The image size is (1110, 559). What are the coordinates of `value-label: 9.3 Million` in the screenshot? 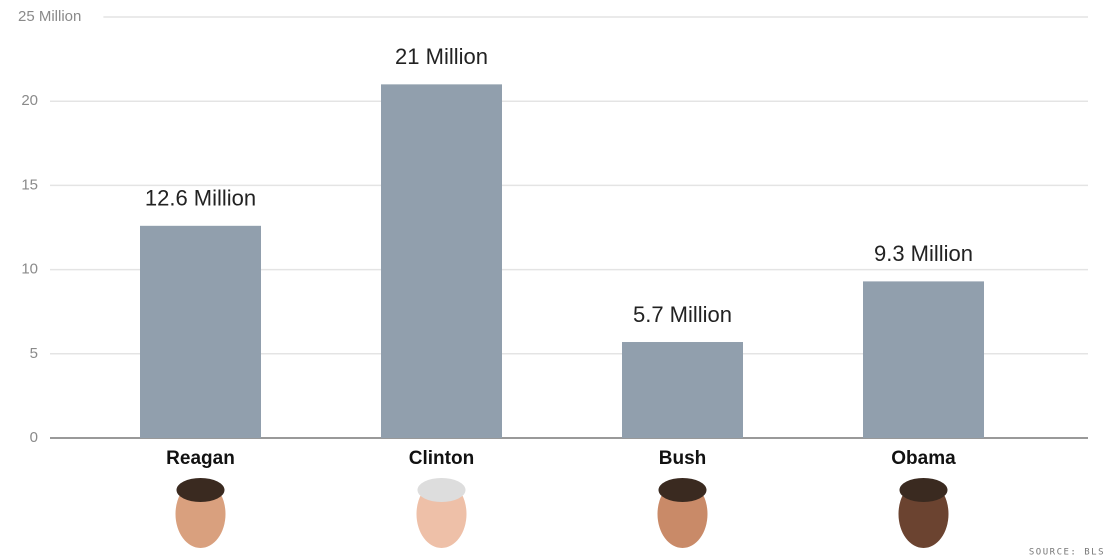 It's located at (923, 253).